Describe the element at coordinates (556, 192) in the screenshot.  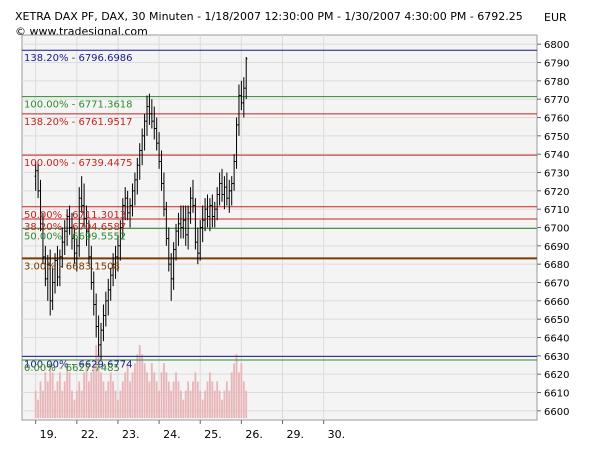
I see `y-tick-label: 6720` at that location.